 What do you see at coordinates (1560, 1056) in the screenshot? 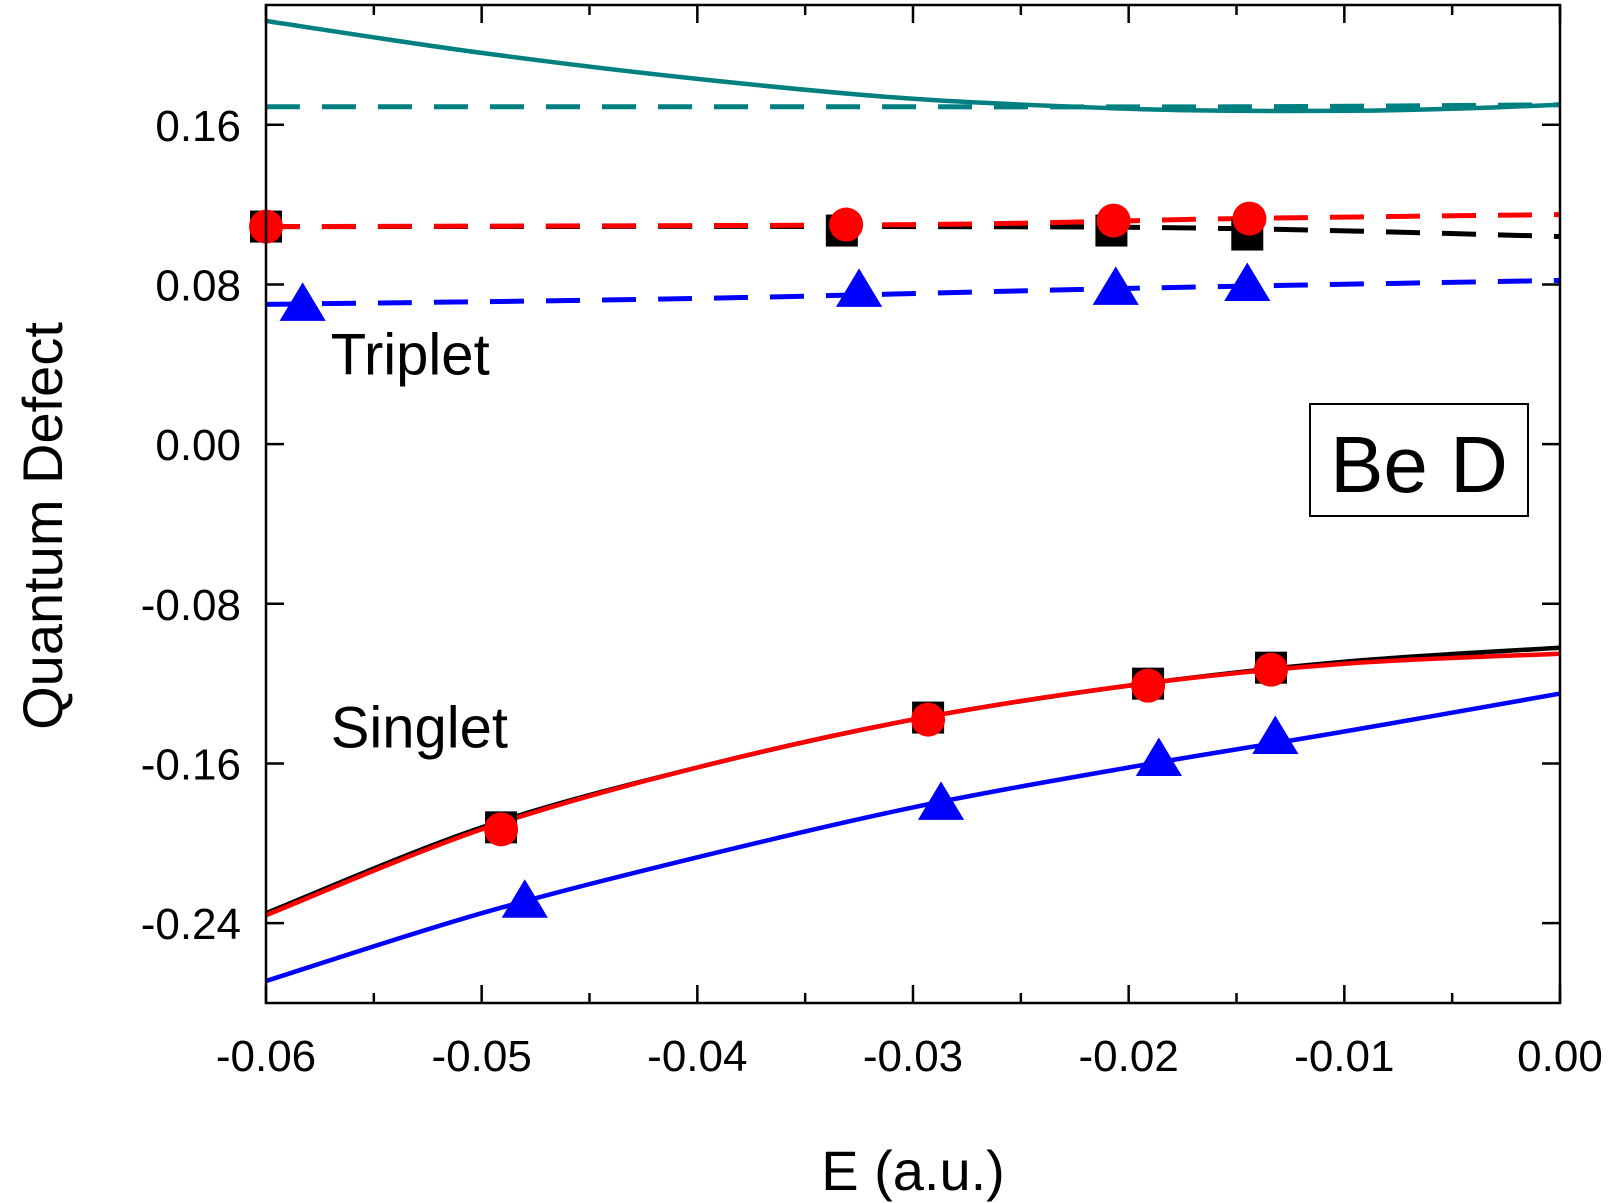
I see `x-tick-label: 0.00` at bounding box center [1560, 1056].